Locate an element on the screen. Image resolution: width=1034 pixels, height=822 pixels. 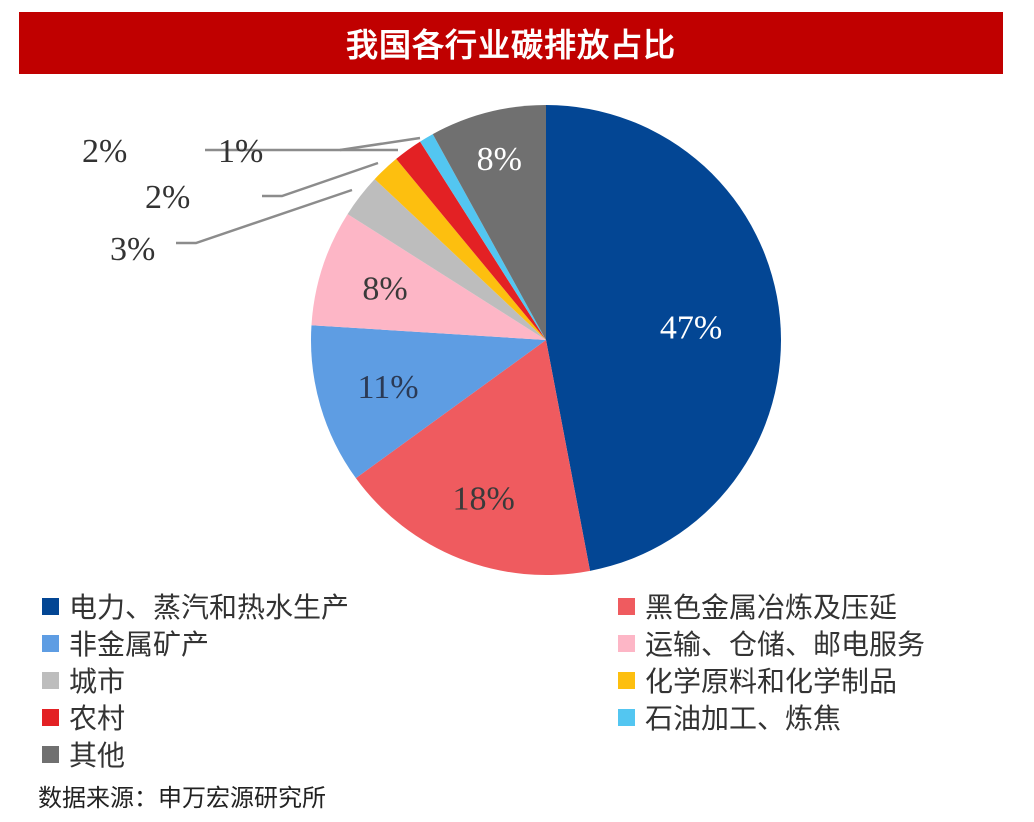
legend-label: 其他 is located at coordinates (97, 755).